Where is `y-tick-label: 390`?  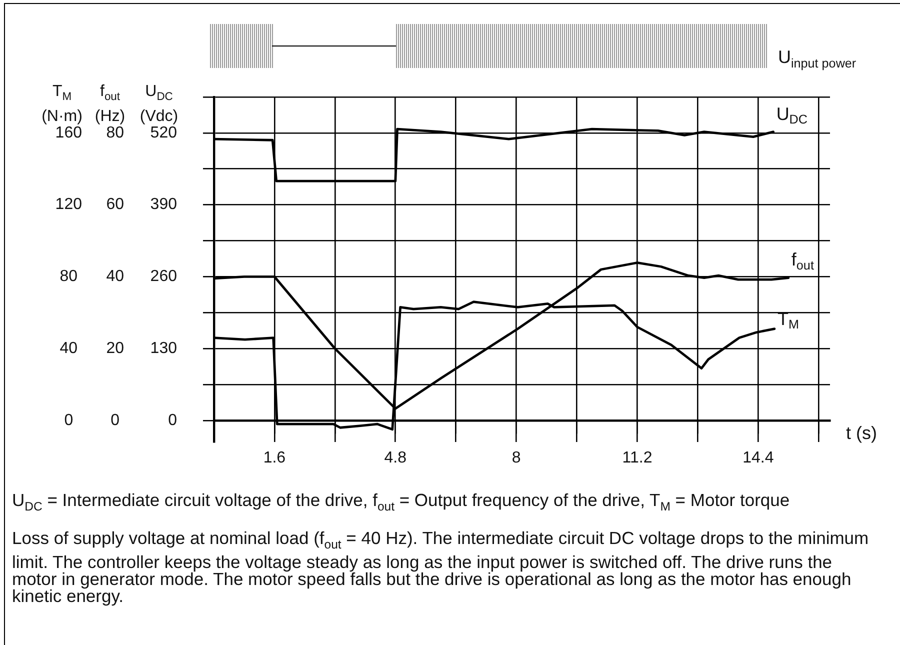
y-tick-label: 390 is located at coordinates (164, 205).